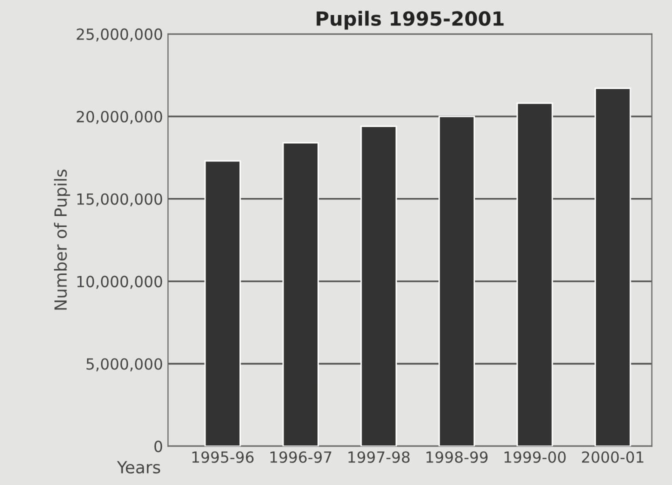 Image resolution: width=672 pixels, height=485 pixels. Describe the element at coordinates (535, 457) in the screenshot. I see `x-tick-label: 1999-00` at that location.